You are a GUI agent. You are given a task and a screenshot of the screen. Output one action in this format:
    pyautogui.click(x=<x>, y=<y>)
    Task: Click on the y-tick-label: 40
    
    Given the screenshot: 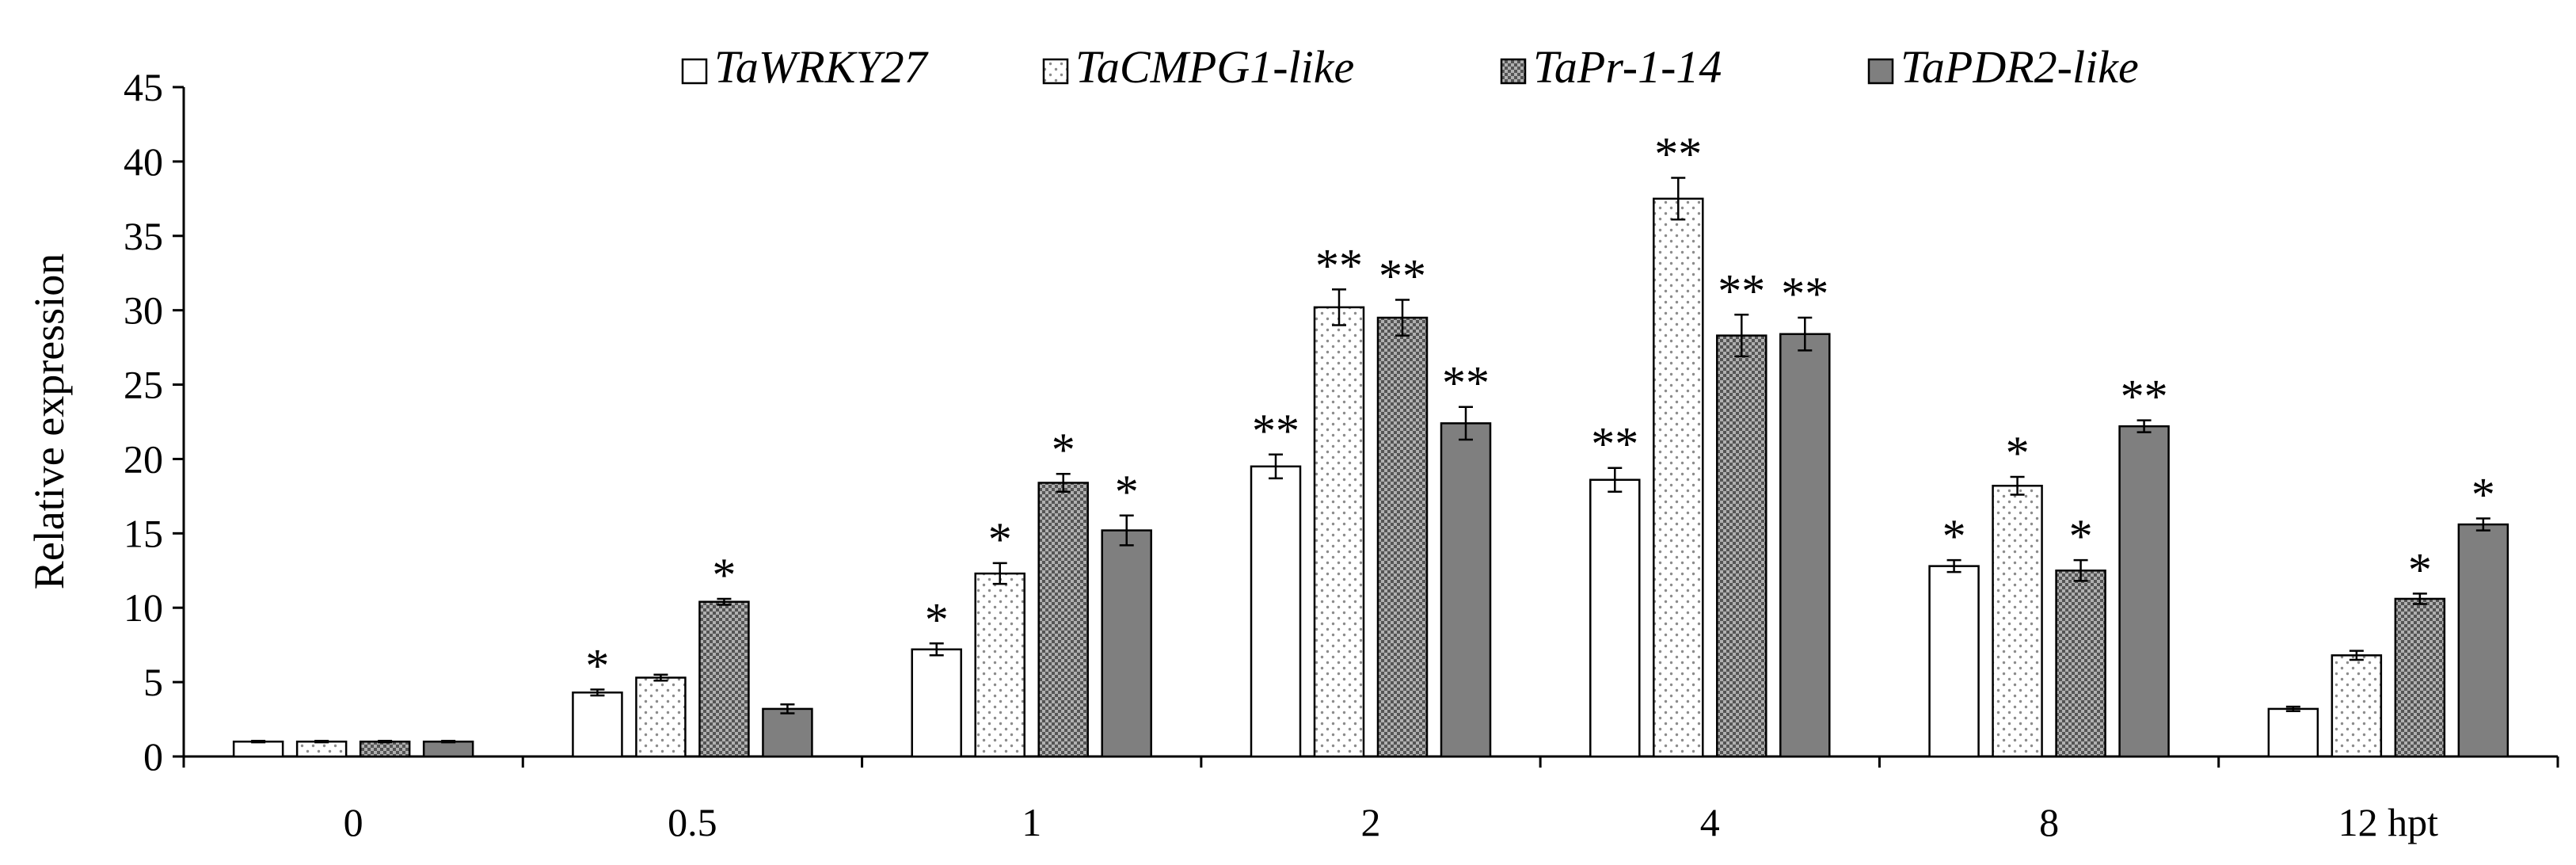 What is the action you would take?
    pyautogui.click(x=143, y=161)
    